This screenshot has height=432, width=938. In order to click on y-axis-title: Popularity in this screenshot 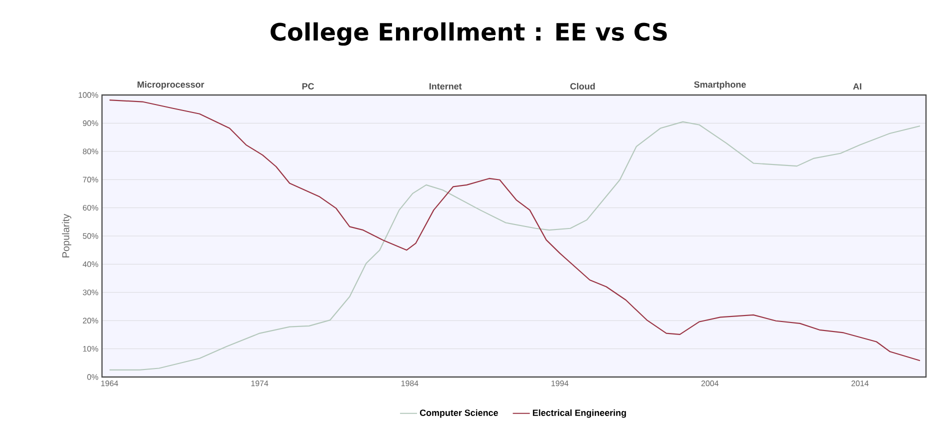, I will do `click(67, 236)`.